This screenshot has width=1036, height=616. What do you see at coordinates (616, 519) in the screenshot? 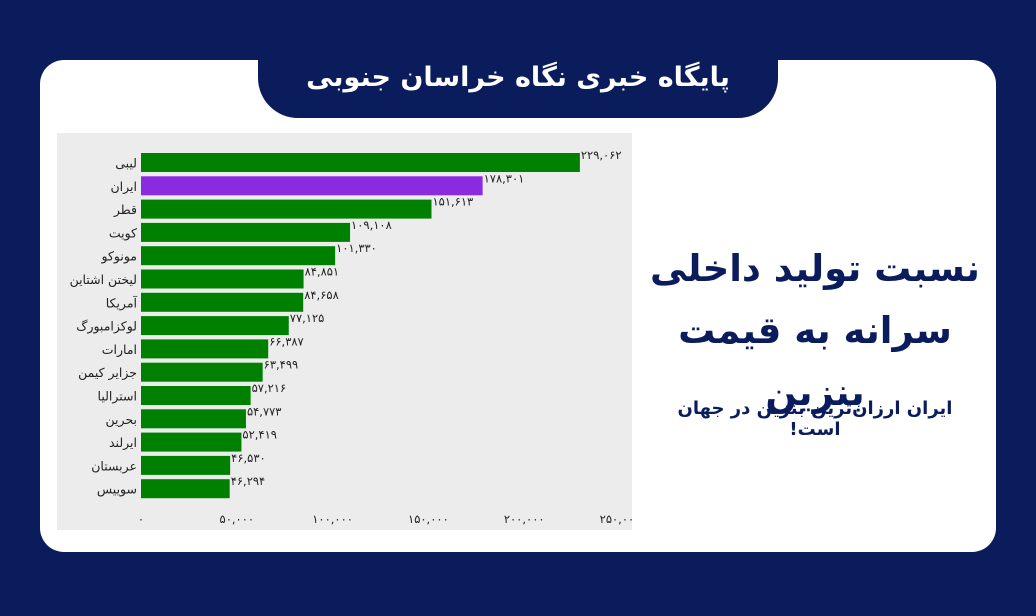
I see `x-tick-label: ۲۵۰,۰۰۰` at bounding box center [616, 519].